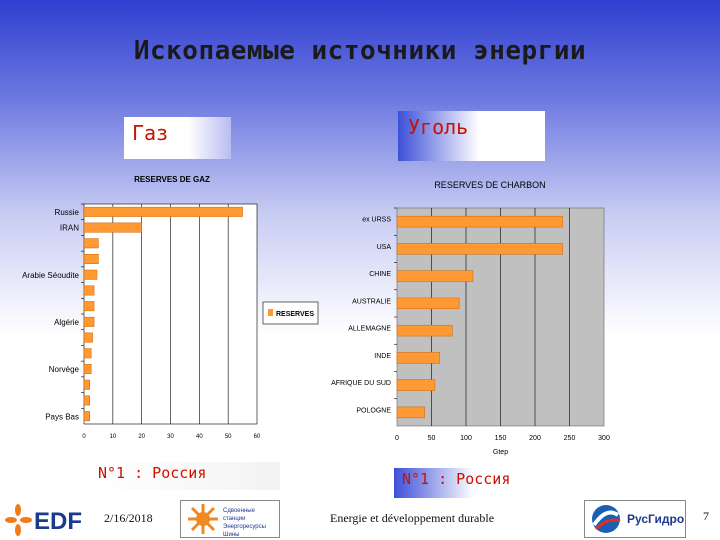 The width and height of the screenshot is (720, 540). Describe the element at coordinates (382, 356) in the screenshot. I see `category-label: INDE` at that location.